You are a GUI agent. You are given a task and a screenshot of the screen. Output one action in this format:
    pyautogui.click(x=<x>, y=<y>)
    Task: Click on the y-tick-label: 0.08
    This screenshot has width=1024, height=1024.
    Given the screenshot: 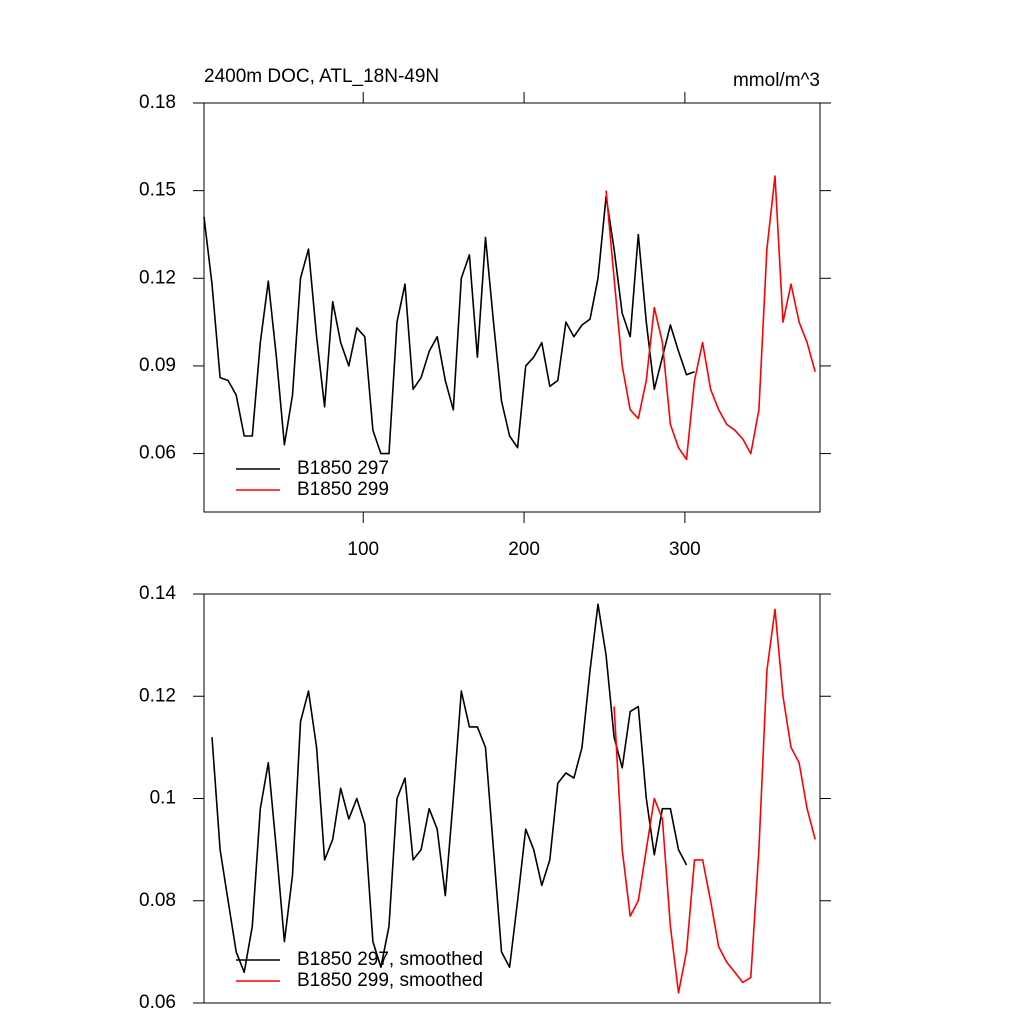 What is the action you would take?
    pyautogui.click(x=157, y=900)
    